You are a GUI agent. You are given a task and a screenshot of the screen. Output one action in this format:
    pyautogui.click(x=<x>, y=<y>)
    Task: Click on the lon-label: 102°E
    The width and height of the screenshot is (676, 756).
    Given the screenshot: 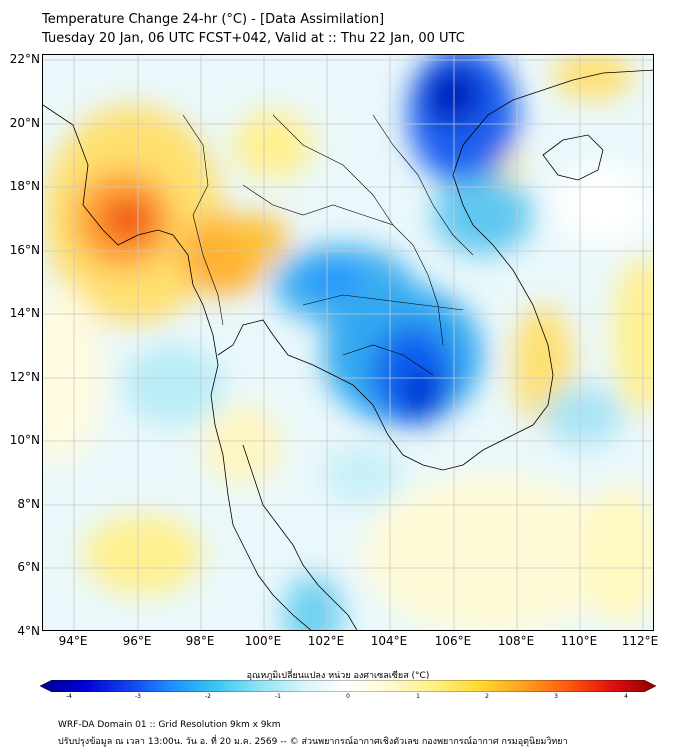 What is the action you would take?
    pyautogui.click(x=326, y=641)
    